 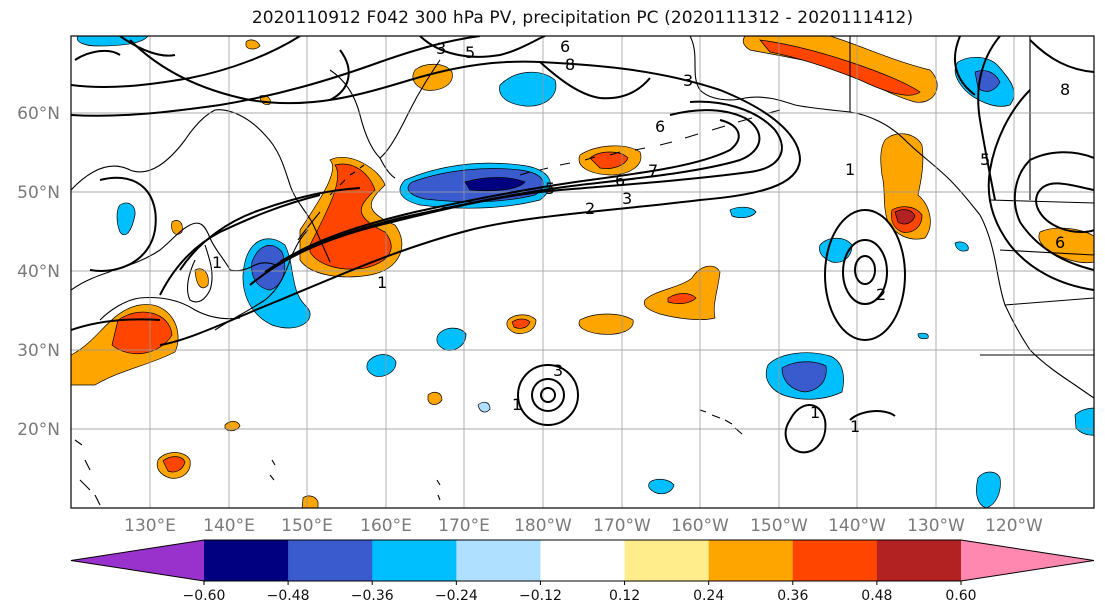 What do you see at coordinates (38, 351) in the screenshot?
I see `lat-label: 30°N` at bounding box center [38, 351].